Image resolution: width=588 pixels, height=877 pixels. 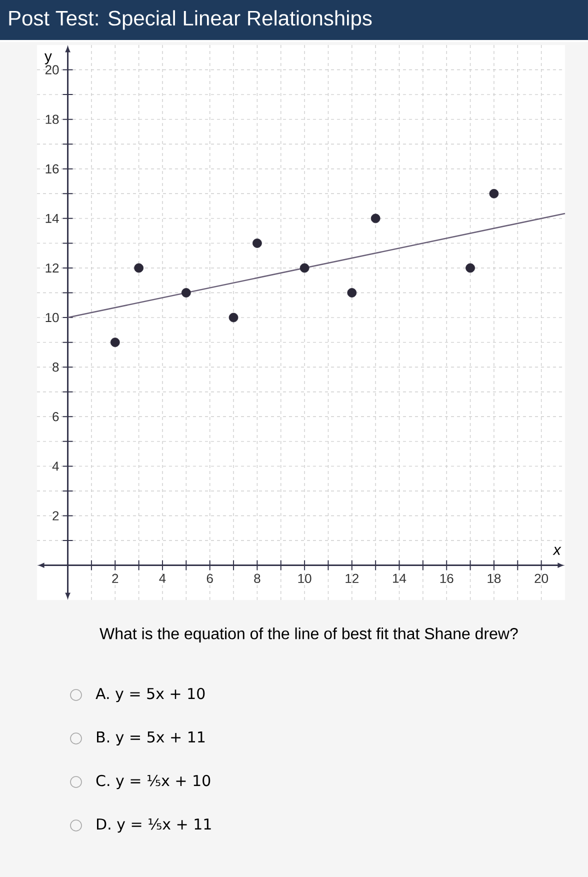 What do you see at coordinates (557, 550) in the screenshot?
I see `x-axis-title: x` at bounding box center [557, 550].